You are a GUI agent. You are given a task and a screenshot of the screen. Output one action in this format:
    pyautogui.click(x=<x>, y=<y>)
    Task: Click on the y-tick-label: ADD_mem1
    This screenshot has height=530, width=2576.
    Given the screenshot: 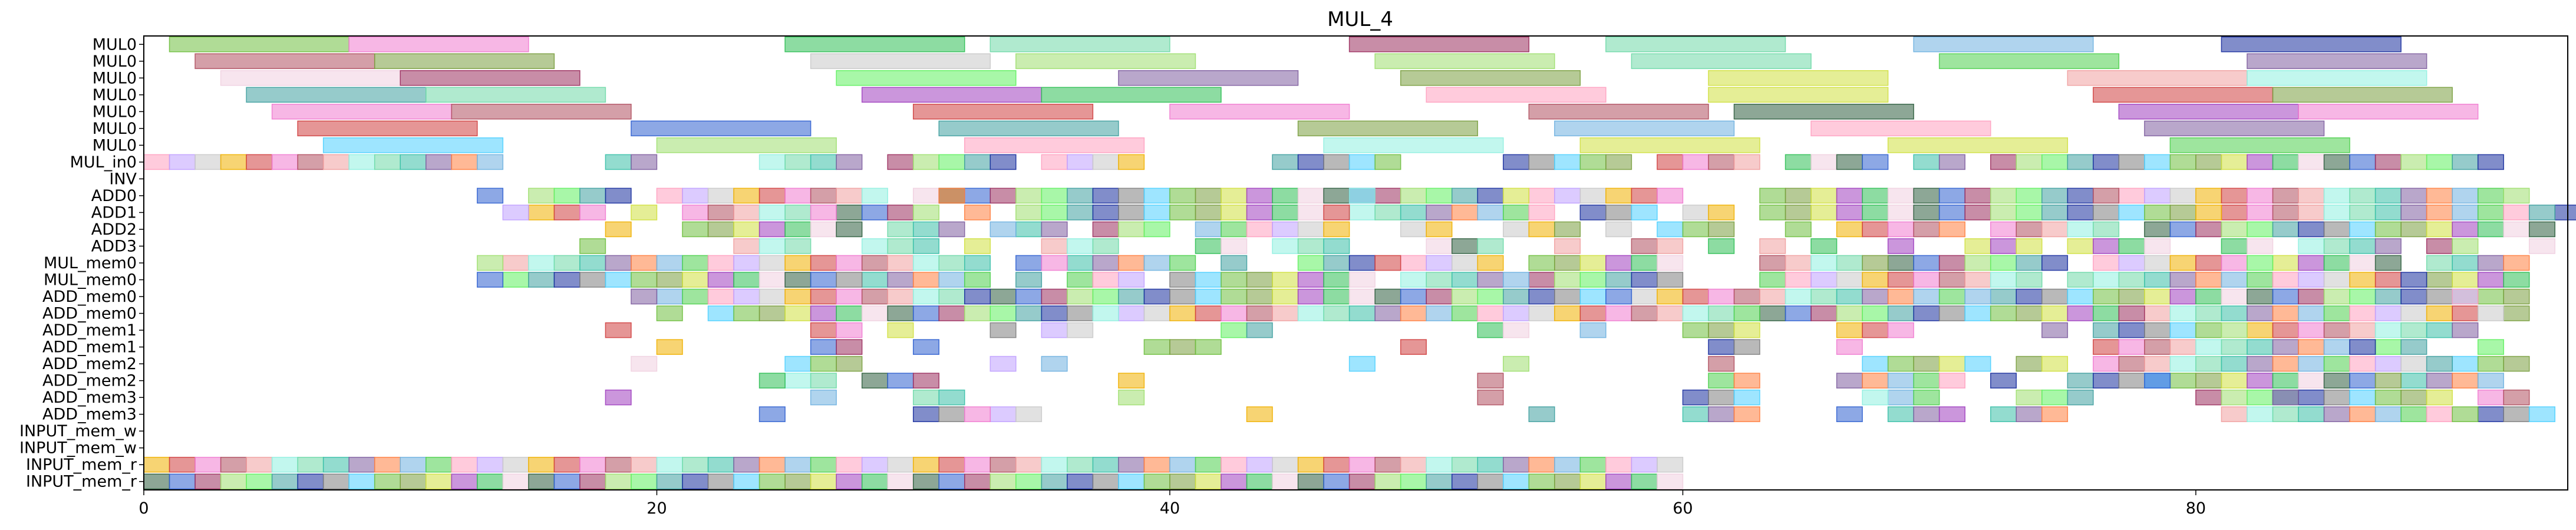 What is the action you would take?
    pyautogui.click(x=90, y=347)
    